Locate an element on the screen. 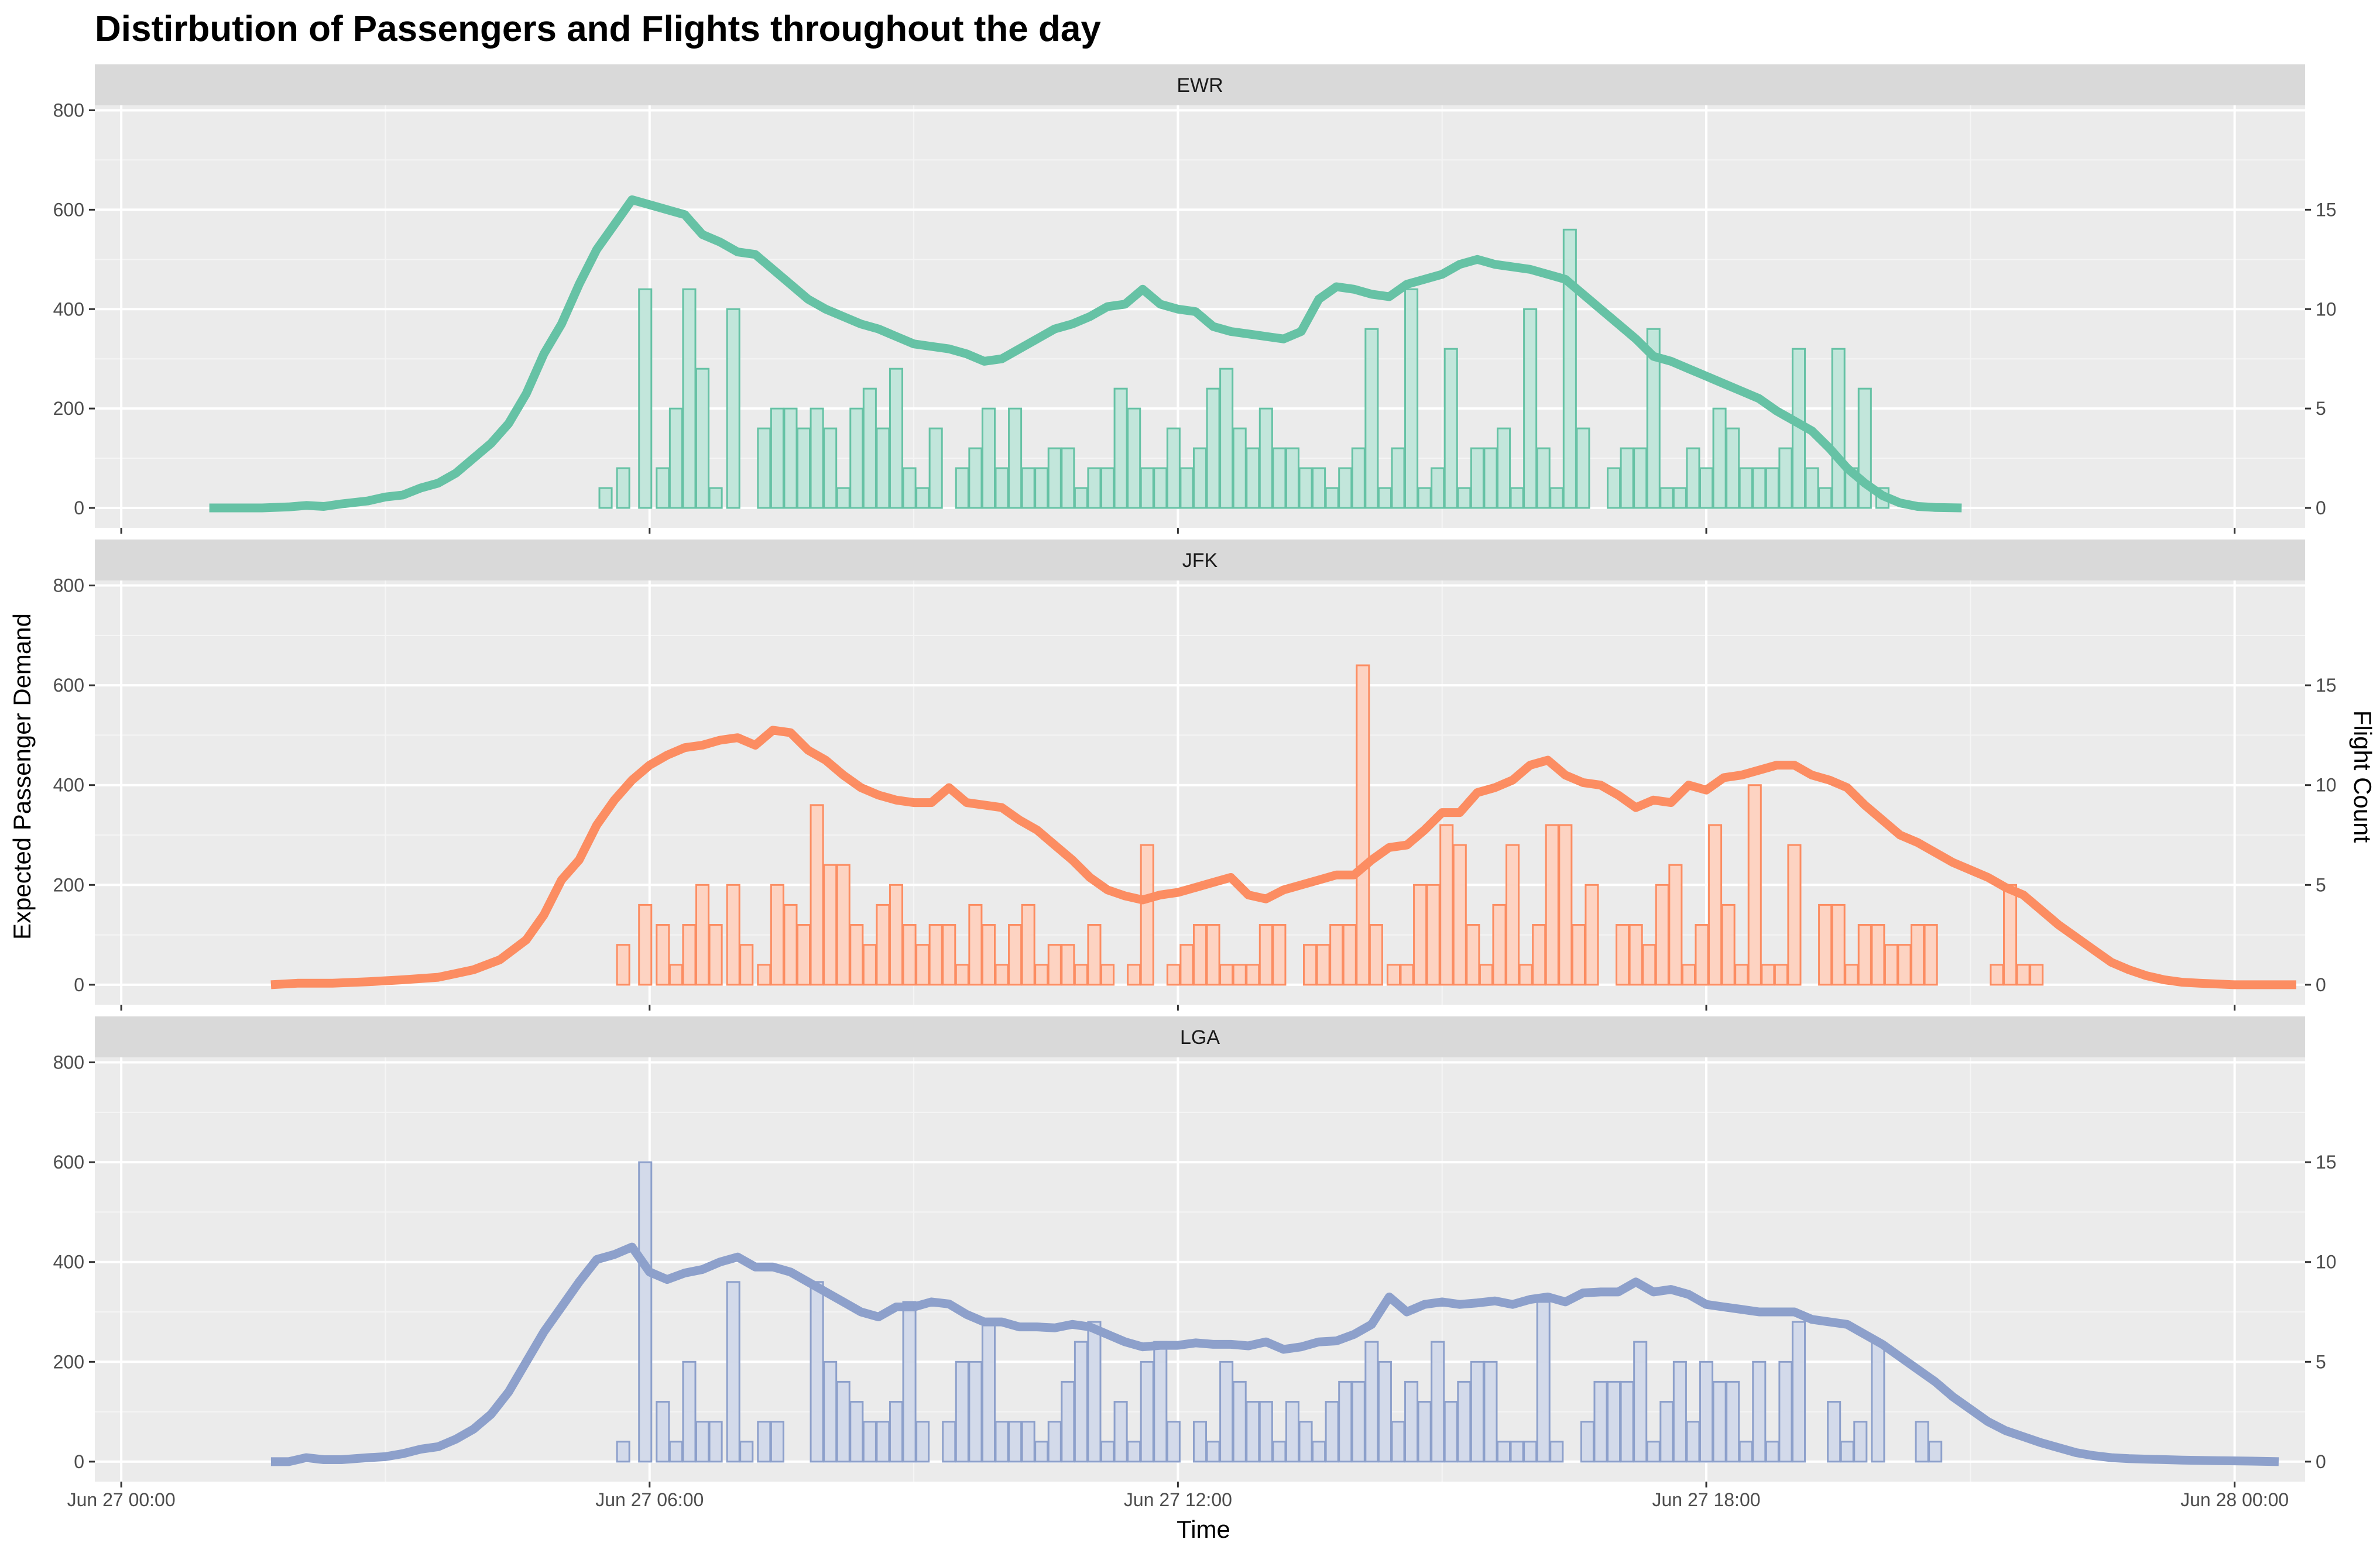 The height and width of the screenshot is (1553, 2380). facet-strip-label: EWR is located at coordinates (1200, 85).